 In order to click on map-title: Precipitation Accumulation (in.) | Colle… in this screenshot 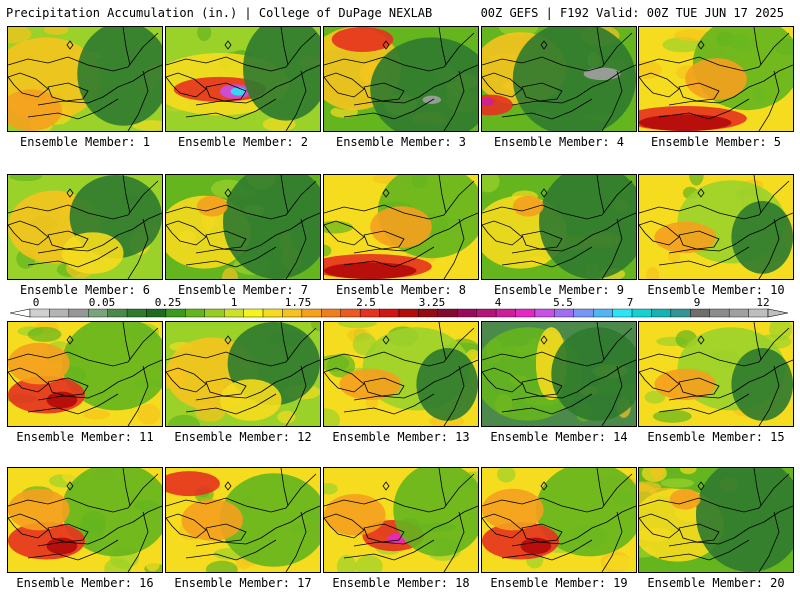, I will do `click(219, 13)`.